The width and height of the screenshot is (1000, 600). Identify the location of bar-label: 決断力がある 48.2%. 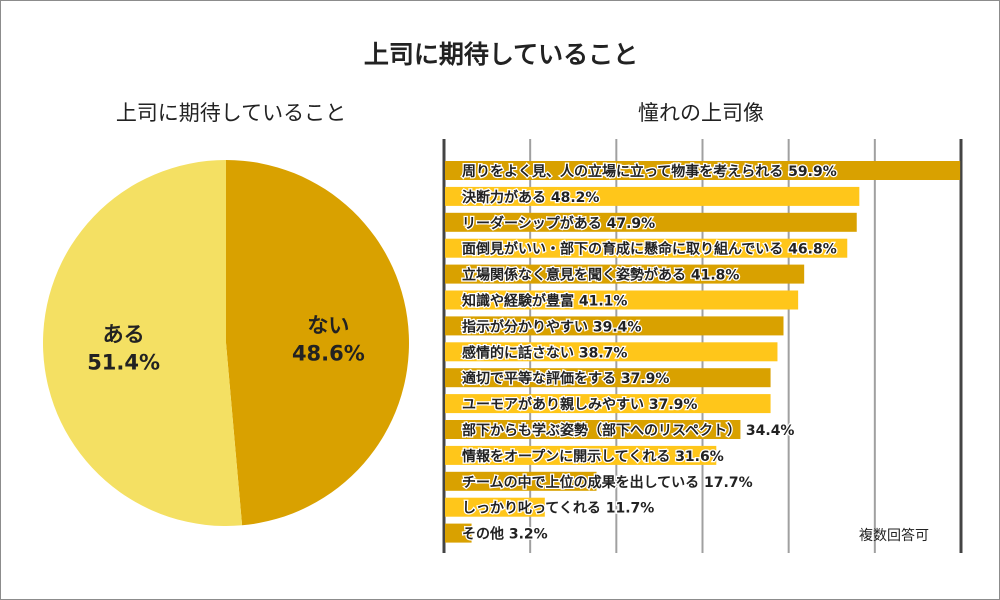
(530, 197).